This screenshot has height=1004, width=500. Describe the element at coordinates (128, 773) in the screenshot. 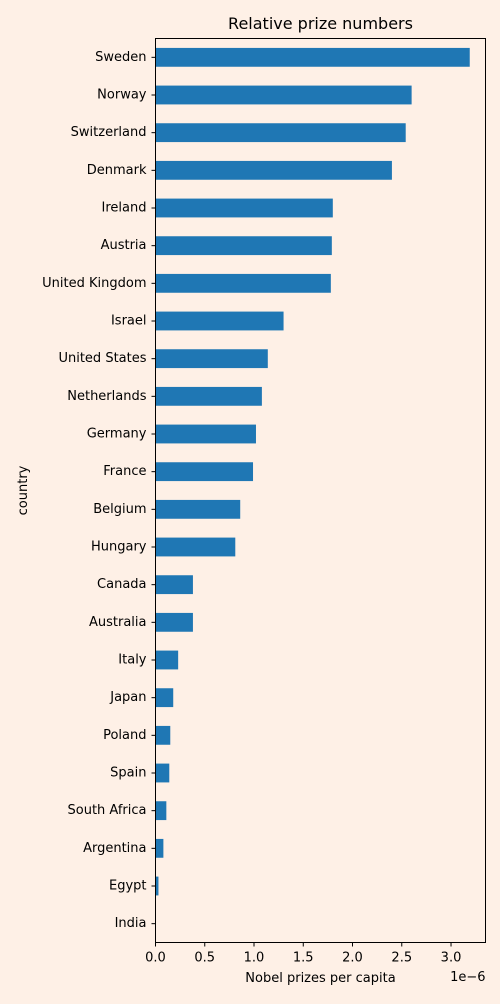

I see `y-tick-label: Spain` at that location.